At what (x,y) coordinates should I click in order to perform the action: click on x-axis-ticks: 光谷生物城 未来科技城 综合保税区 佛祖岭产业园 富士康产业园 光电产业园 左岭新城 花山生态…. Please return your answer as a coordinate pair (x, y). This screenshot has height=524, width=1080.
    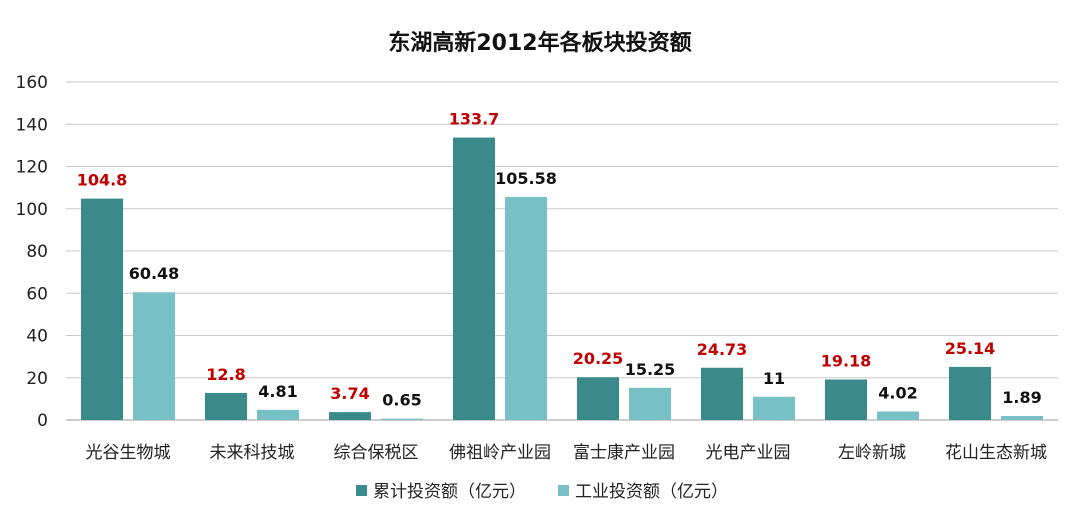
    Looking at the image, I should click on (567, 453).